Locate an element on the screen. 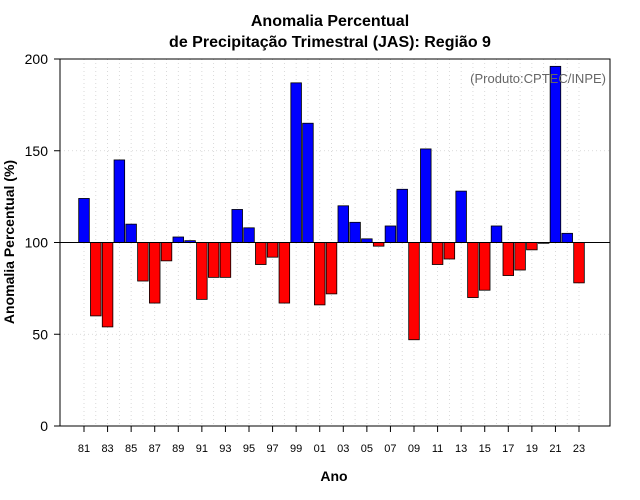 This screenshot has height=500, width=640. x-tick-label-17: 17 is located at coordinates (508, 449).